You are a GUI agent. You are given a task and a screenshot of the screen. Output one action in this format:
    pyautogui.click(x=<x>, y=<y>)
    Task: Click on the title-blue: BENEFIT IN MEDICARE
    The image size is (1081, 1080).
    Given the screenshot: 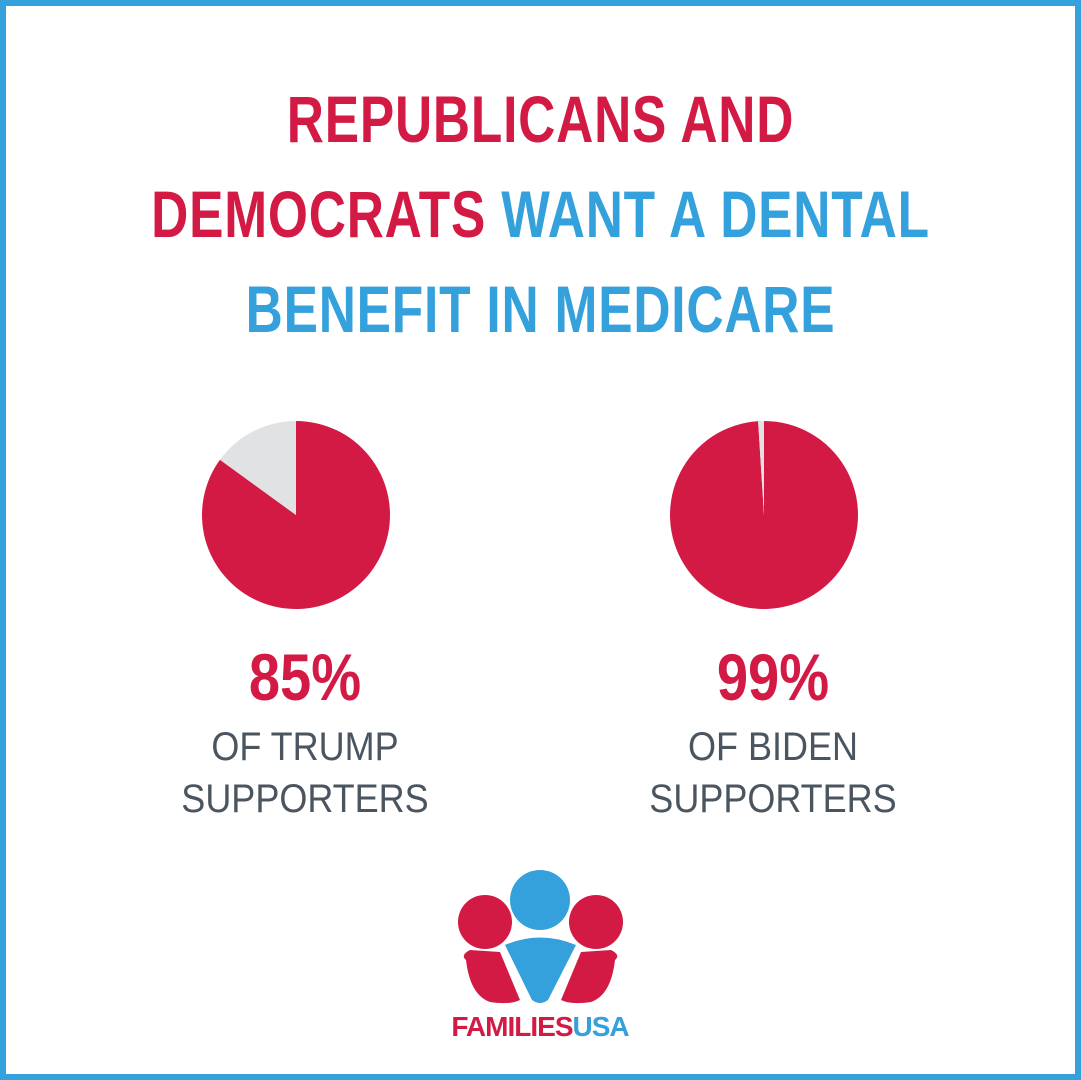 What is the action you would take?
    pyautogui.click(x=540, y=309)
    